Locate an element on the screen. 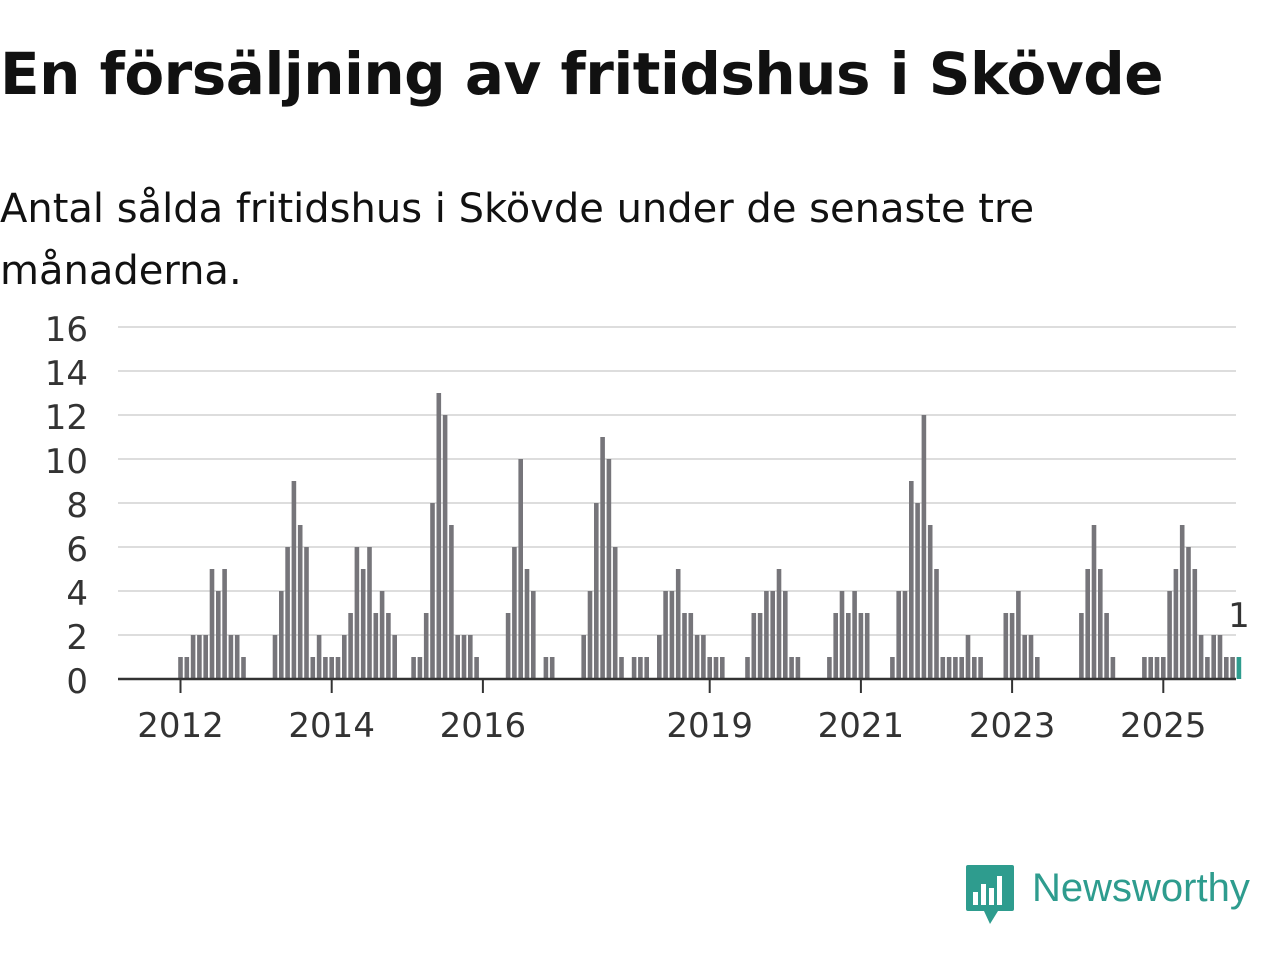 The height and width of the screenshot is (960, 1280). y-tick-label: 8 is located at coordinates (77, 506).